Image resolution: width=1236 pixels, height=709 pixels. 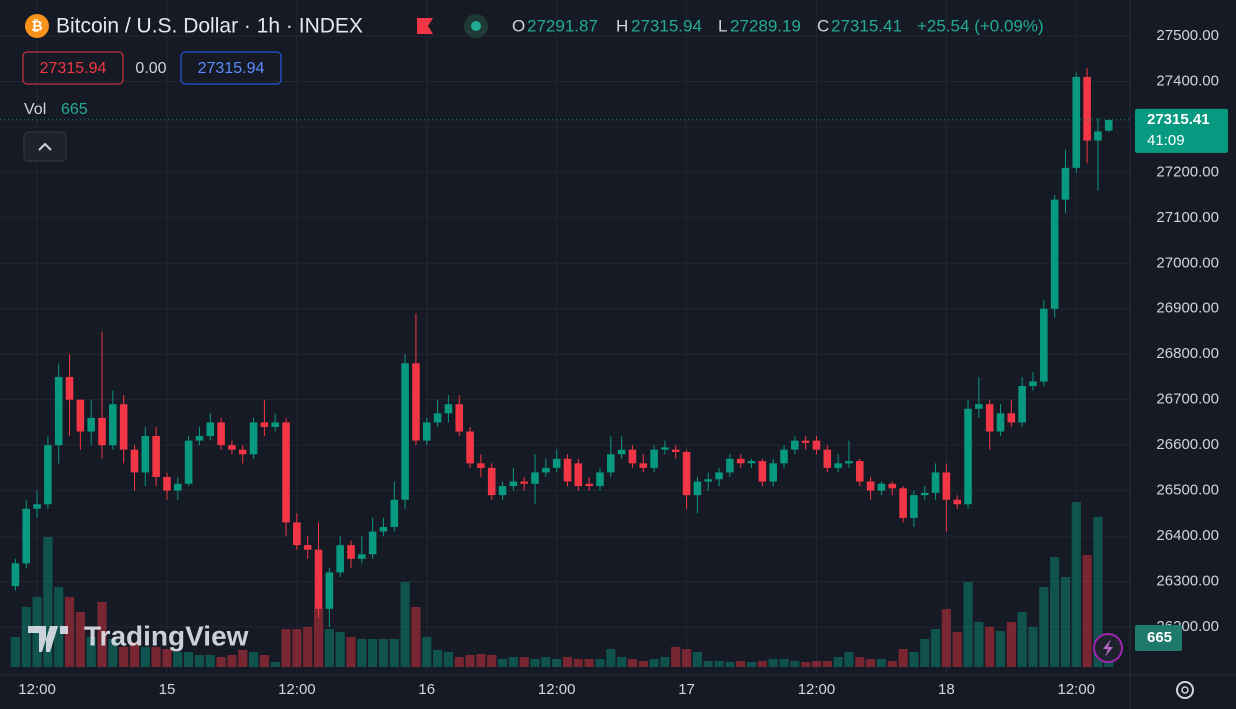 What do you see at coordinates (1187, 444) in the screenshot?
I see `y-tick-label: 26600.00` at bounding box center [1187, 444].